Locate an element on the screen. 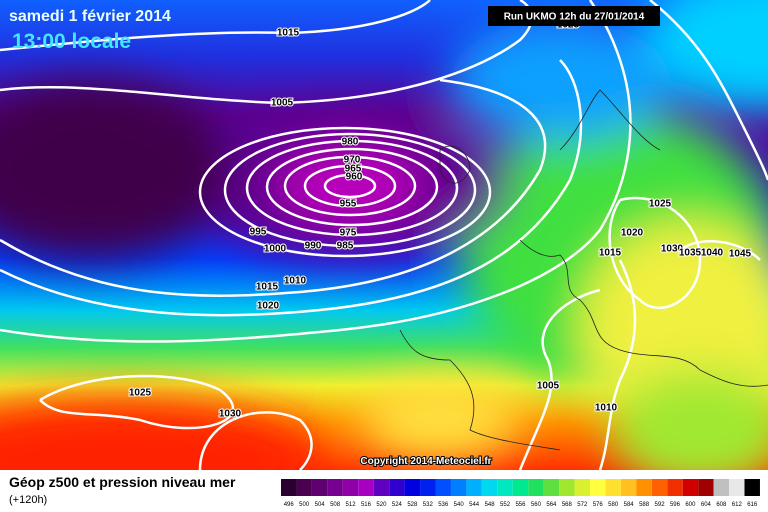  scale-label: 580 is located at coordinates (613, 505).